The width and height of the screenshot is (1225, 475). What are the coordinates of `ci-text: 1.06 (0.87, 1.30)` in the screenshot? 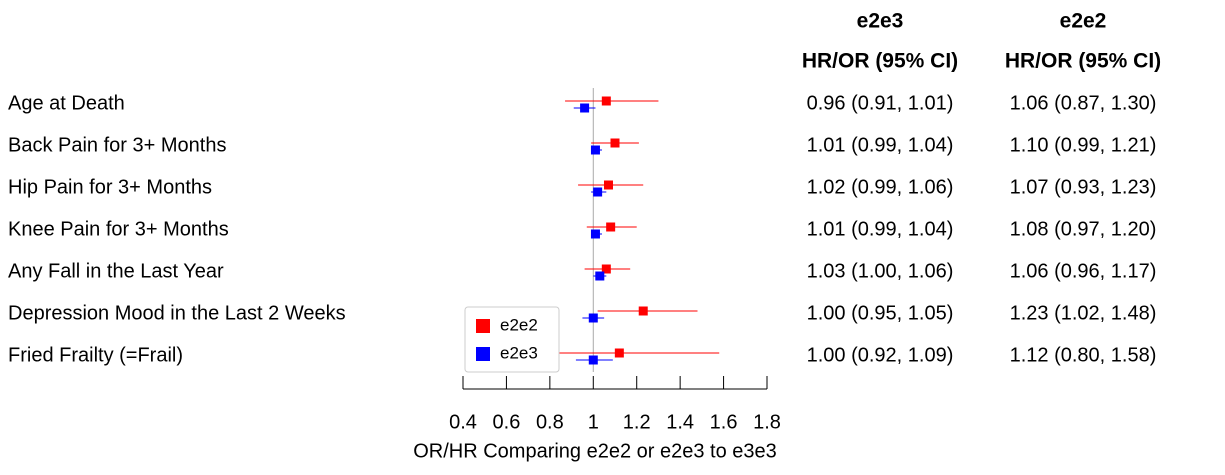 It's located at (1083, 103).